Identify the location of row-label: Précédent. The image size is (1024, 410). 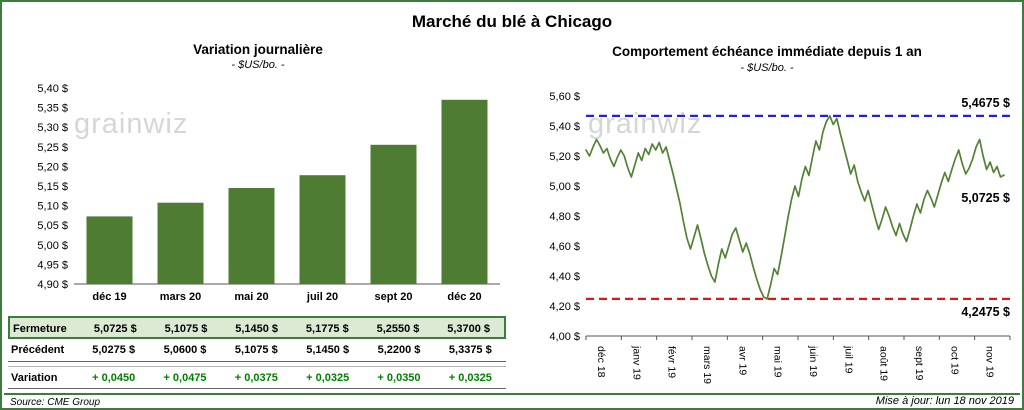
(38, 350).